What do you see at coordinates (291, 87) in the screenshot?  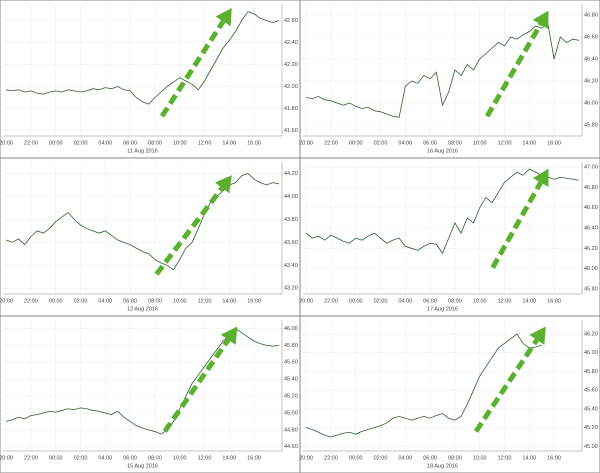 I see `y-tick-label: 42.00` at bounding box center [291, 87].